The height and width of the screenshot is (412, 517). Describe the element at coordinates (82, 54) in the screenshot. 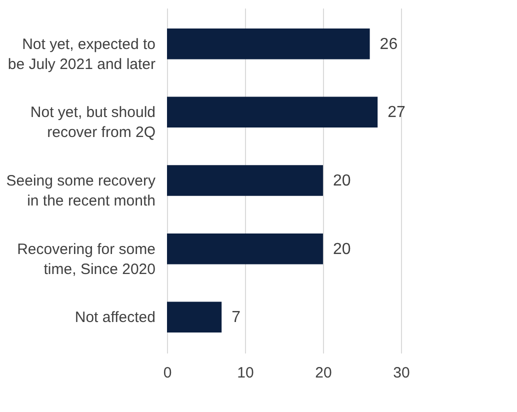

I see `y-tick-label: Not yet, expected to be July 2021 and later` at that location.